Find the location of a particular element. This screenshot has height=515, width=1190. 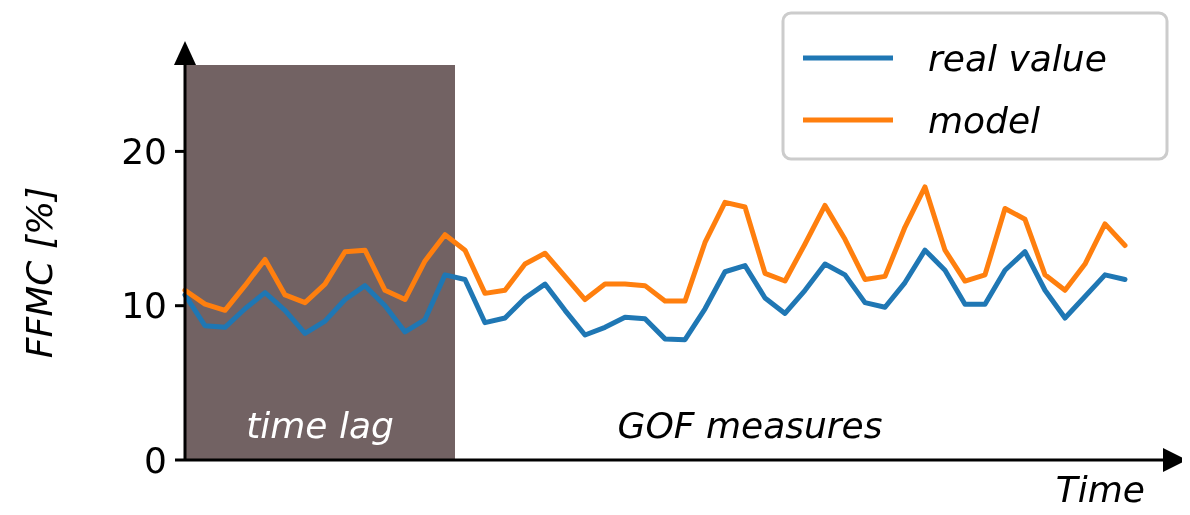

annotation: GOF measures is located at coordinates (750, 425).